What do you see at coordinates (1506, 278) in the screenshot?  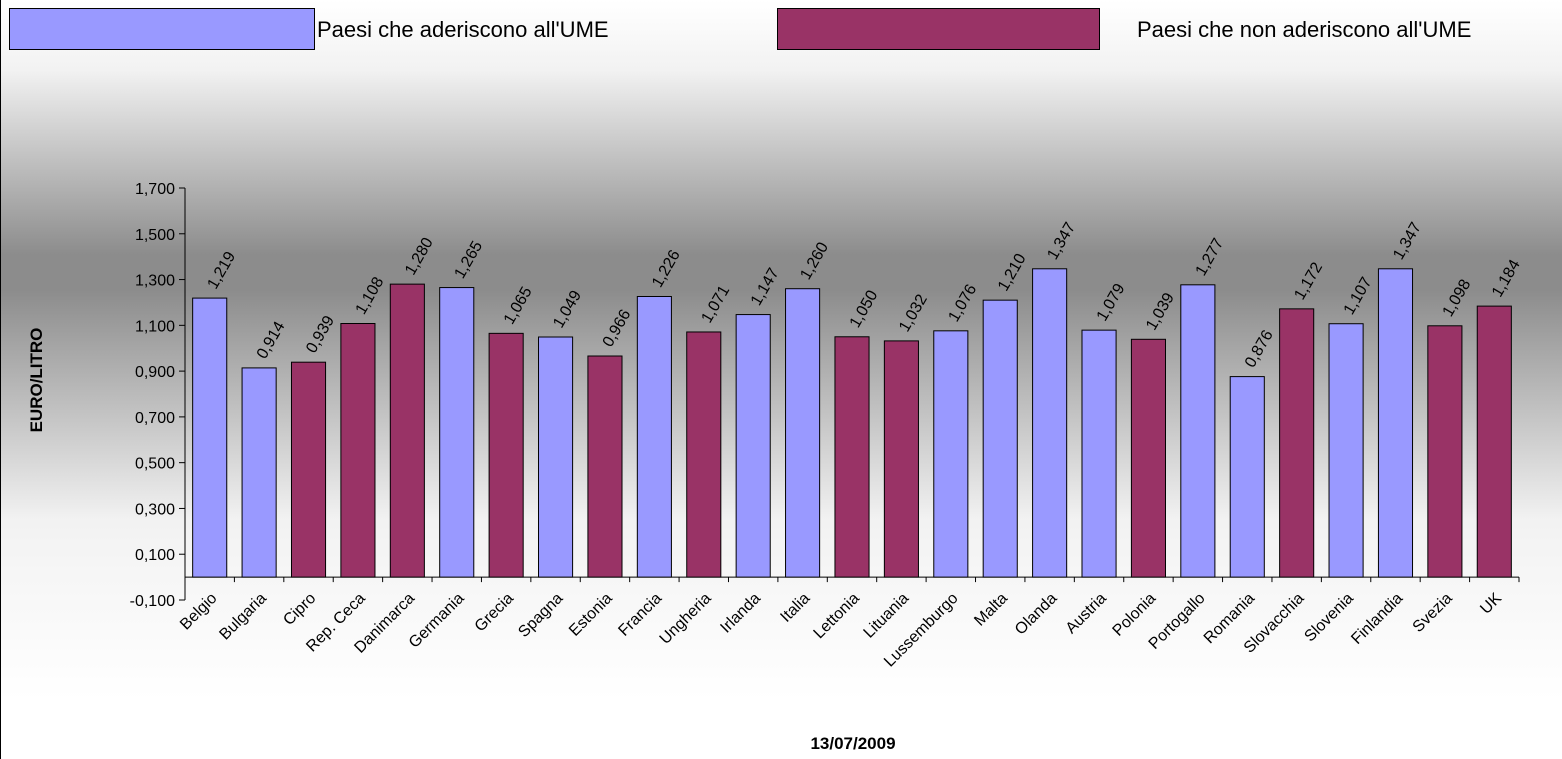 I see `data-label: 1,184` at bounding box center [1506, 278].